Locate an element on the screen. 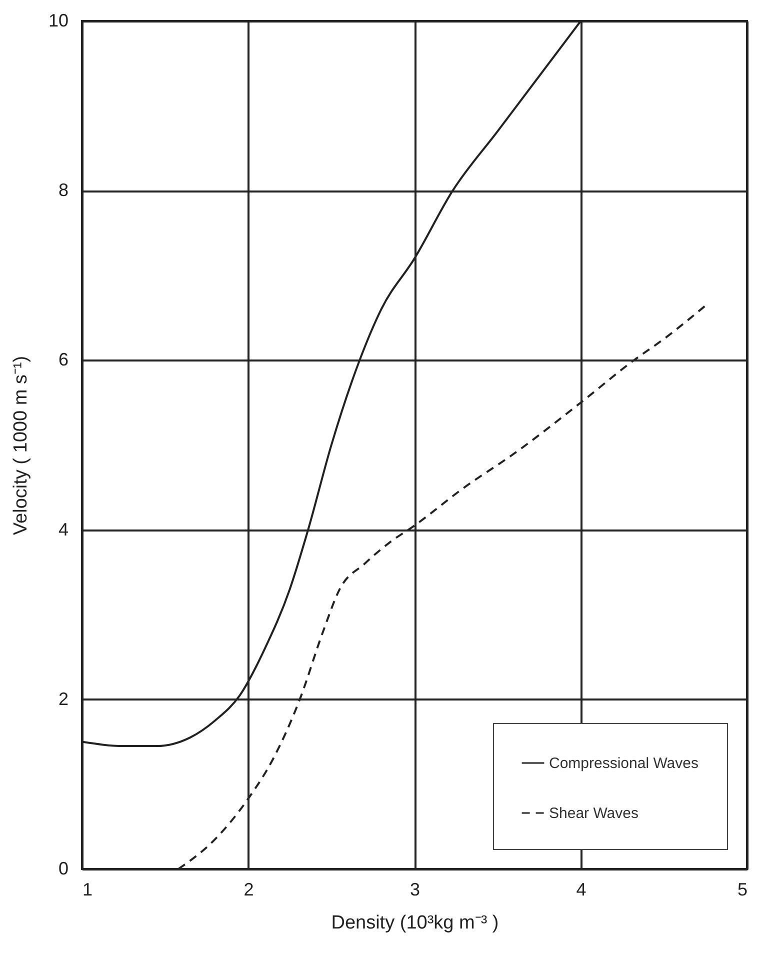 This screenshot has width=779, height=971. x-tick-label: 1 is located at coordinates (87, 890).